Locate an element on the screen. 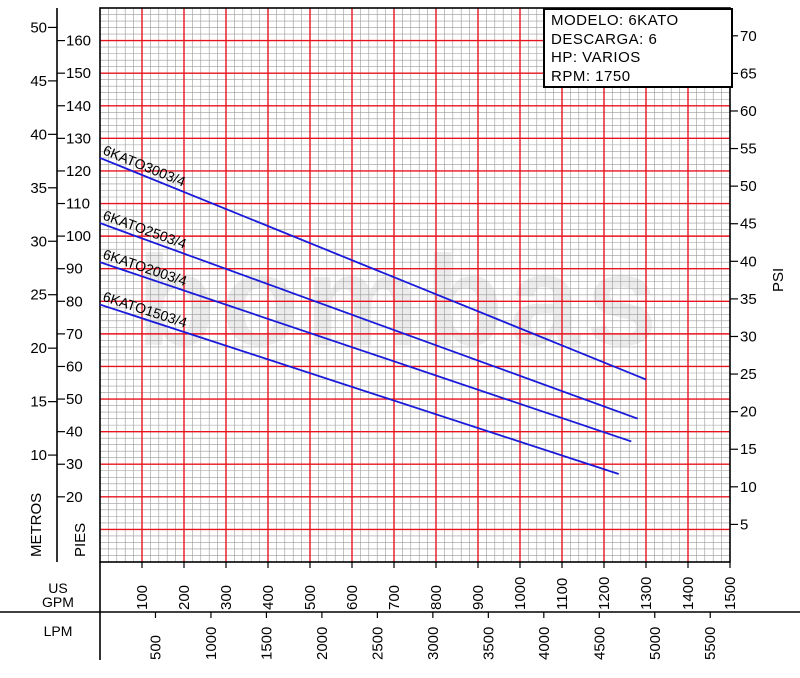 This screenshot has width=800, height=678. descarga-text: DESCARGA: 6 is located at coordinates (604, 39).